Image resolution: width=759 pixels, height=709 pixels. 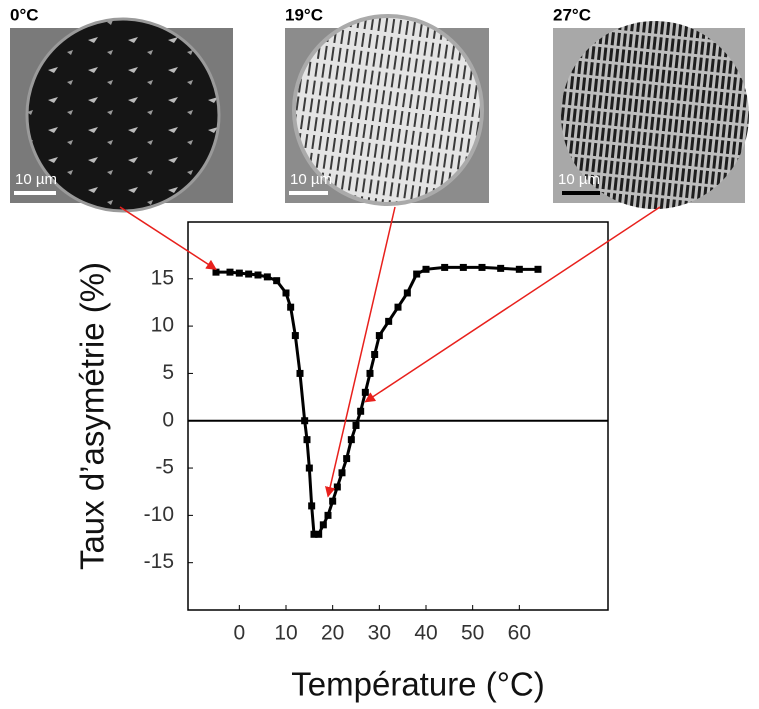 What do you see at coordinates (159, 514) in the screenshot?
I see `y-tick-label: -10` at bounding box center [159, 514].